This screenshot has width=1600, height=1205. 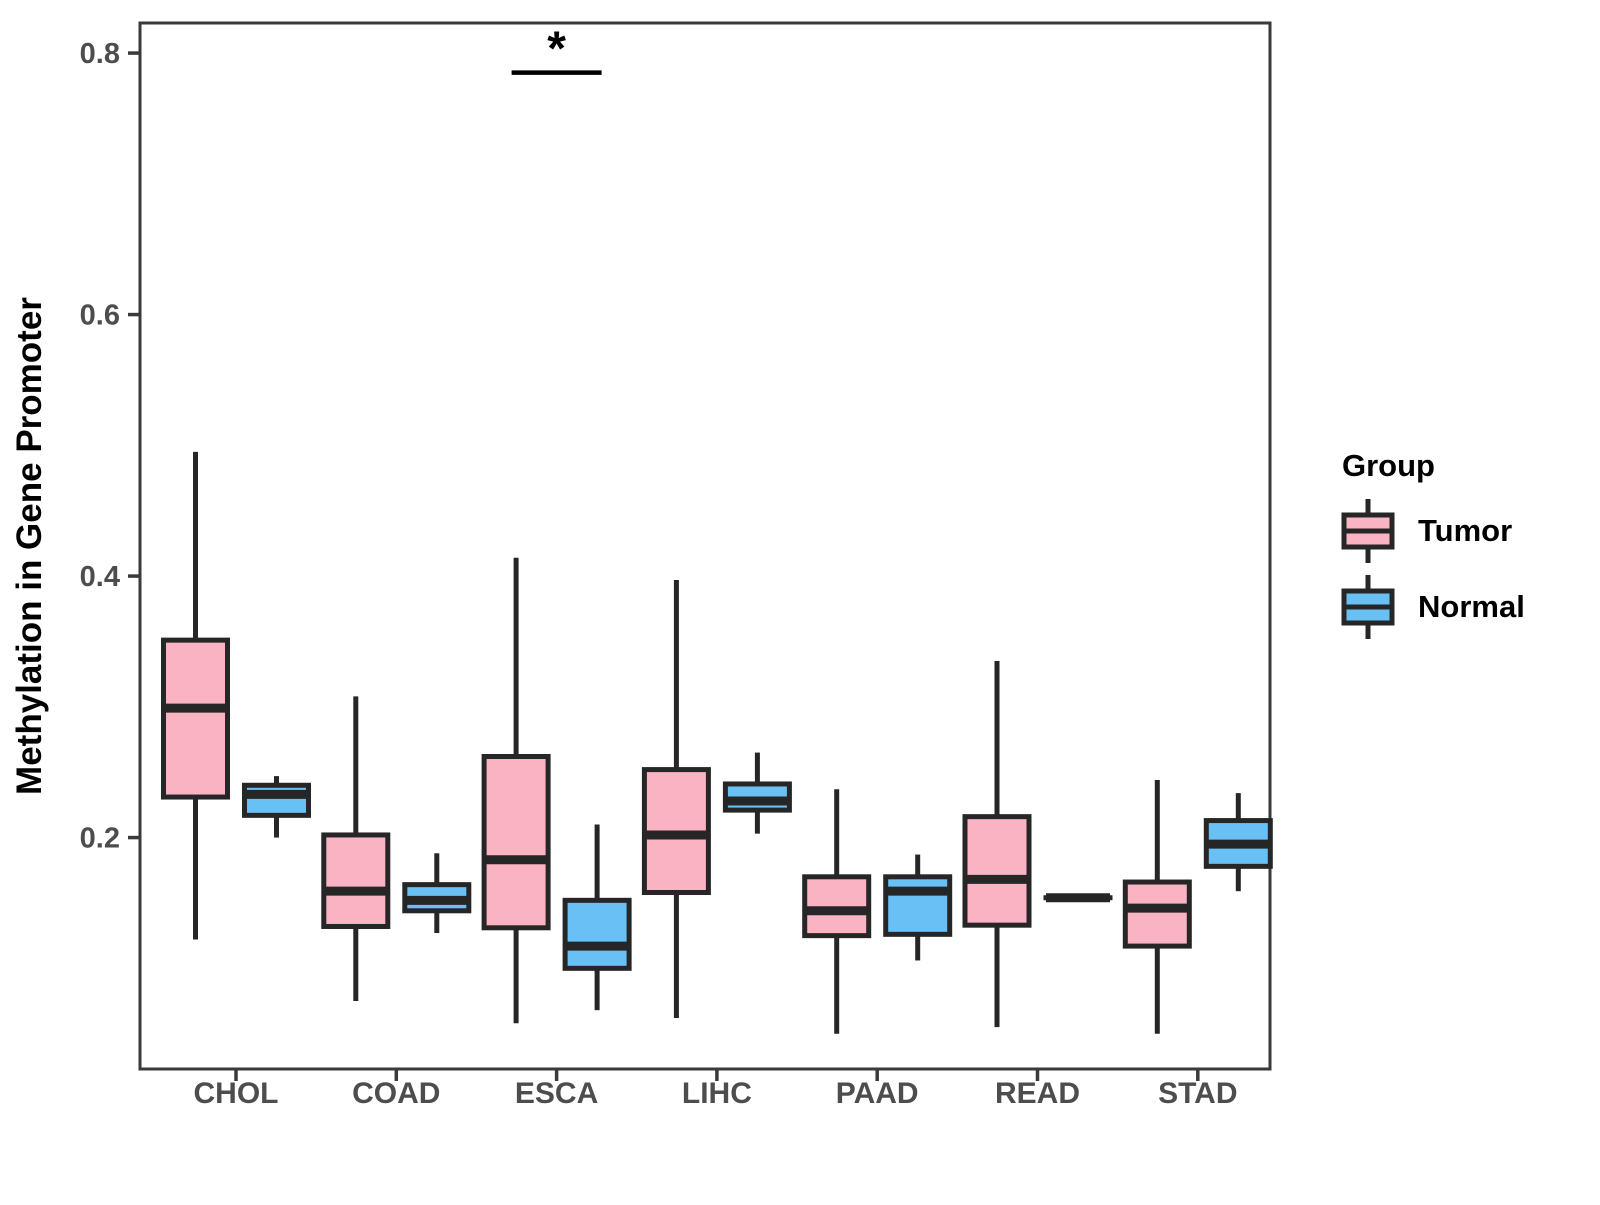 What do you see at coordinates (100, 316) in the screenshot?
I see `y-tick-label: 0.6` at bounding box center [100, 316].